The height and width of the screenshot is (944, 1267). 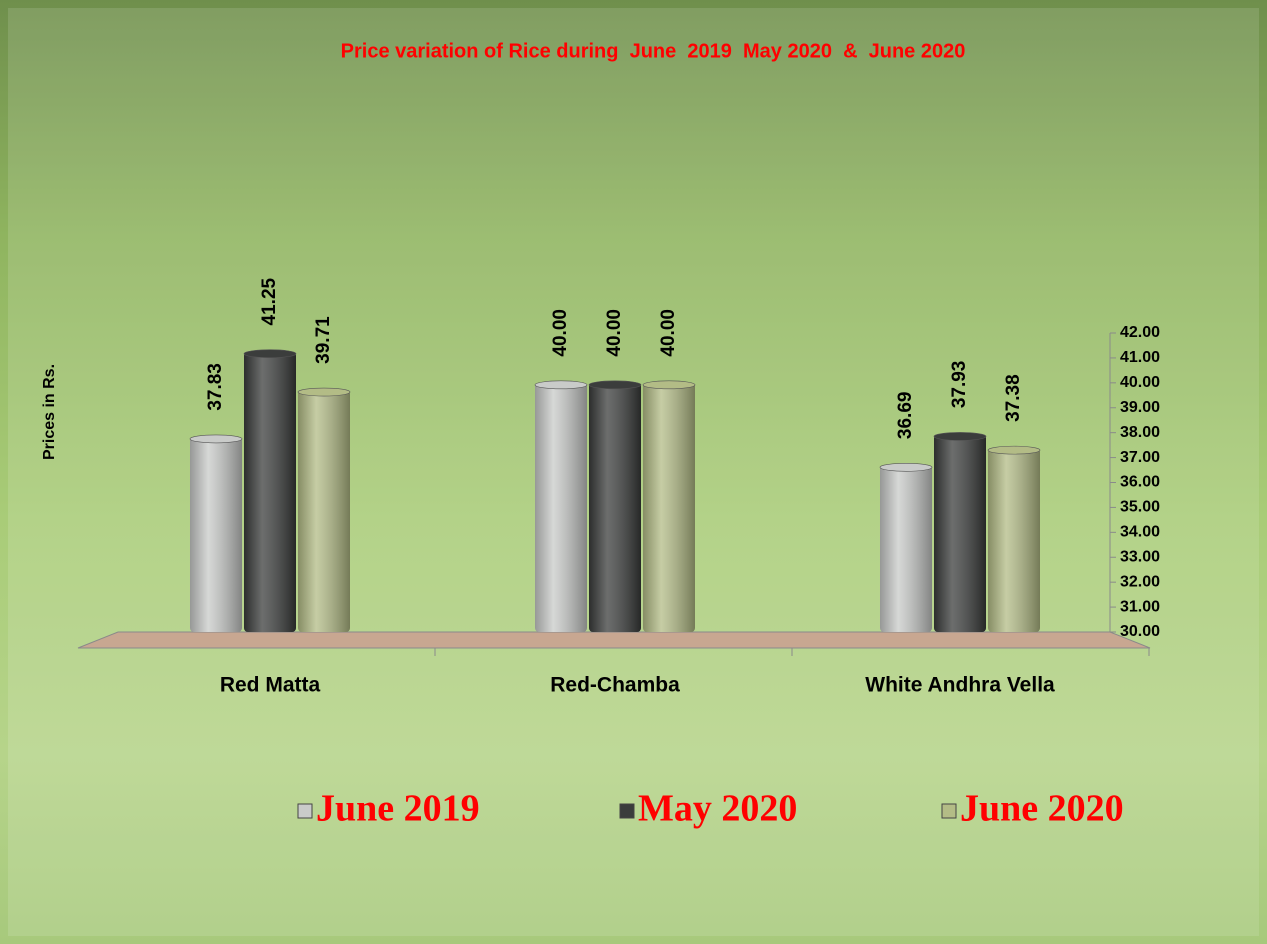 What do you see at coordinates (1140, 556) in the screenshot?
I see `y-tick-label: 33.00` at bounding box center [1140, 556].